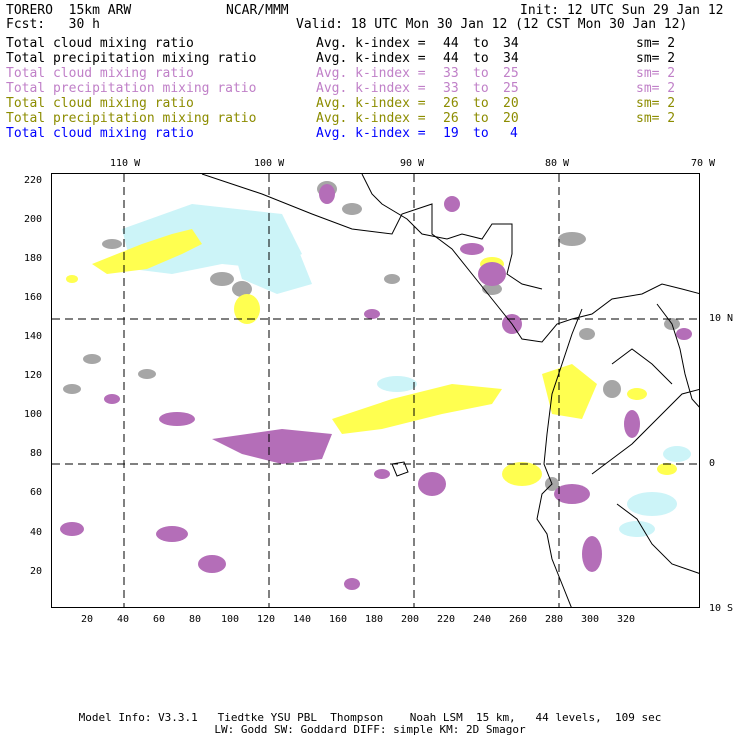 This screenshot has width=740, height=740. What do you see at coordinates (33, 375) in the screenshot?
I see `y-tick-label: 120` at bounding box center [33, 375].